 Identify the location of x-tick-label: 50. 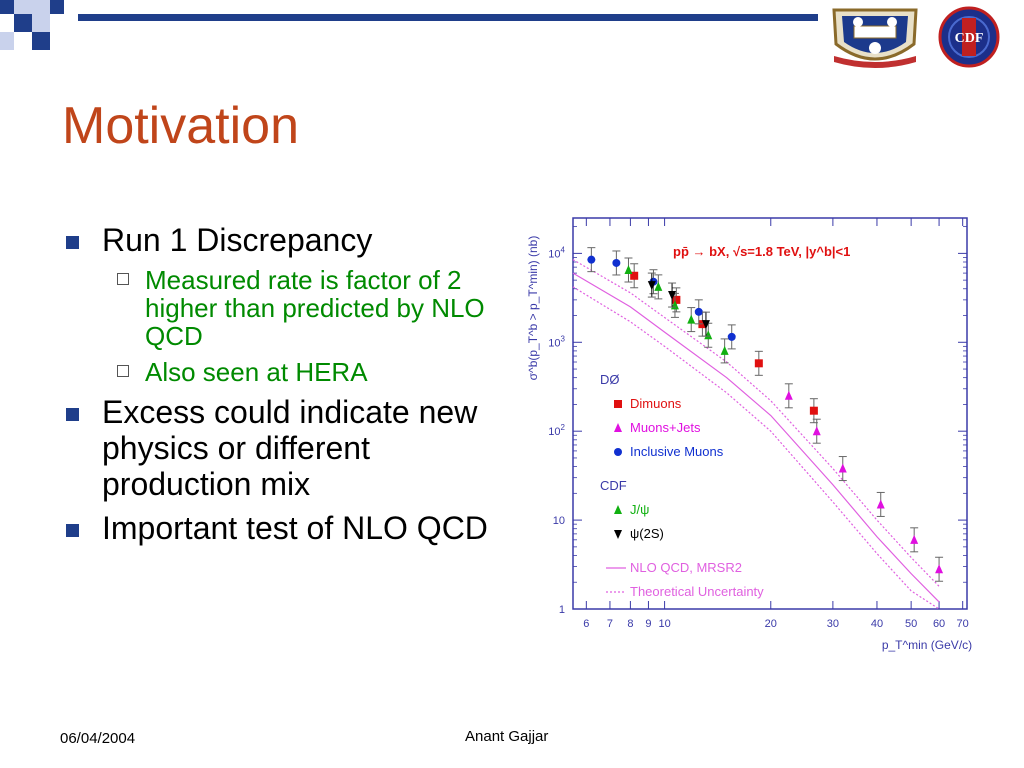
(911, 624).